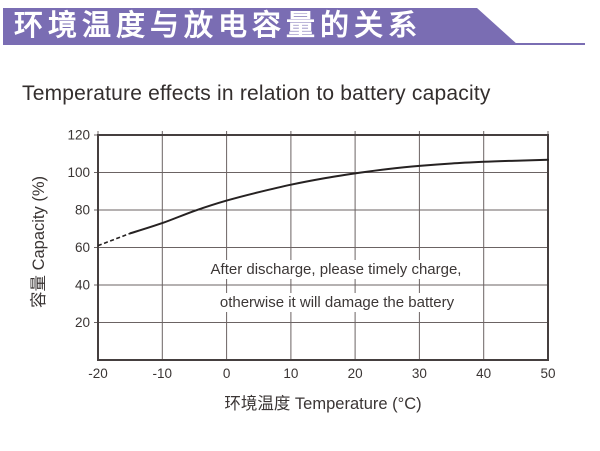  I want to click on x-tick-label: 40, so click(483, 373).